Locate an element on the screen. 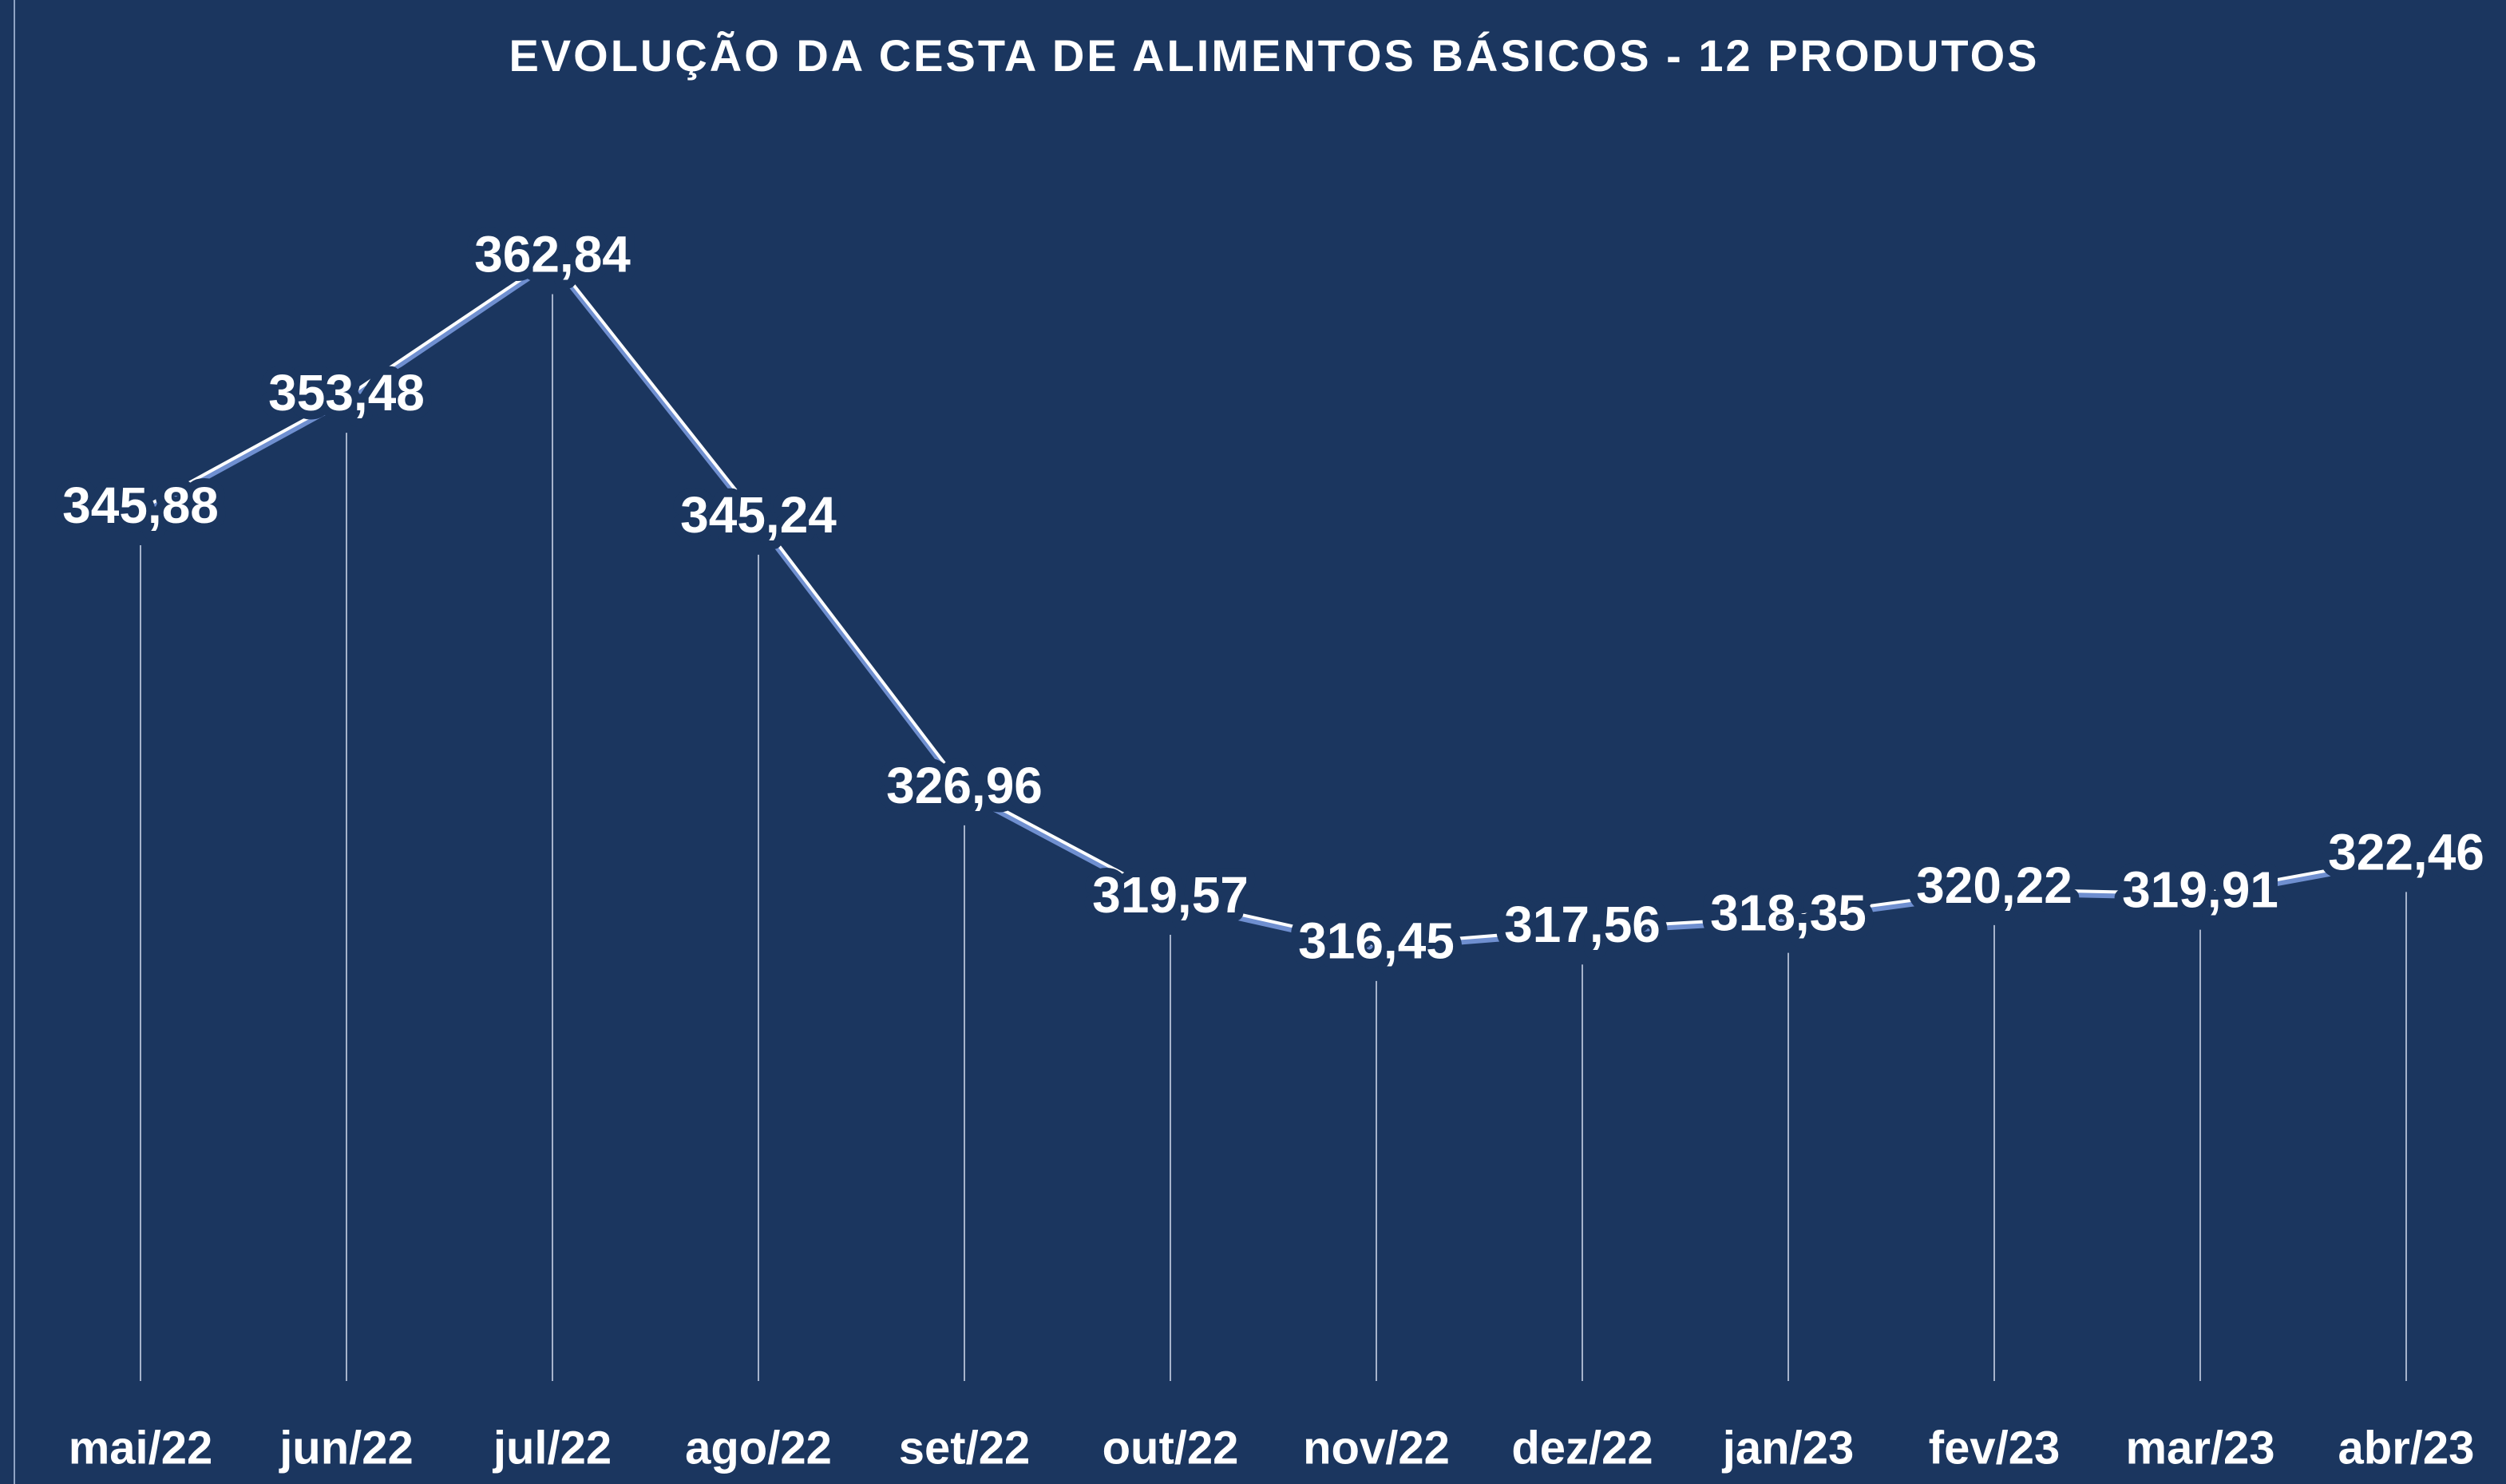  data-label: 353,48 is located at coordinates (346, 392).